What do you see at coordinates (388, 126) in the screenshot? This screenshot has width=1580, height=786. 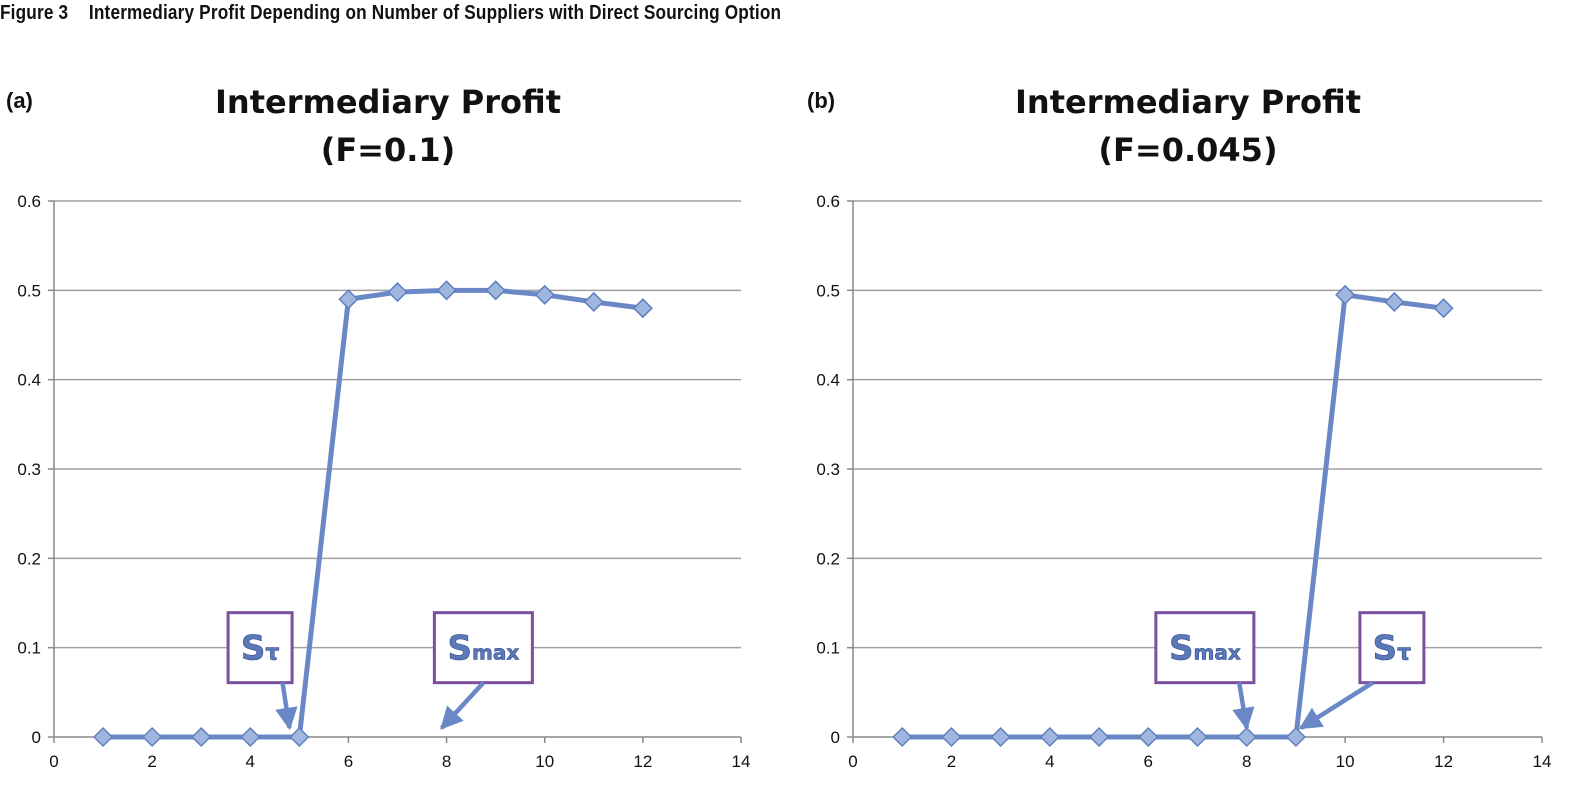 I see `chart-title: Intermediary Profit (F=0.1)` at bounding box center [388, 126].